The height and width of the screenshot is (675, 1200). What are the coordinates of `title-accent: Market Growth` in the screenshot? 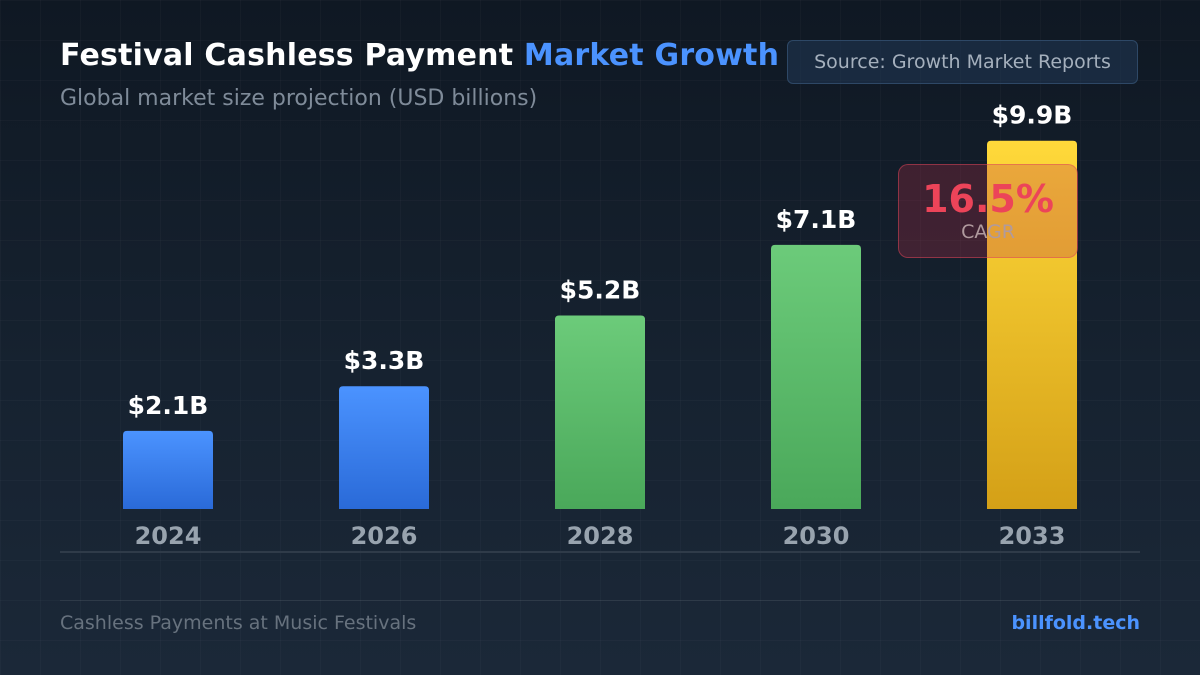 It's located at (651, 55).